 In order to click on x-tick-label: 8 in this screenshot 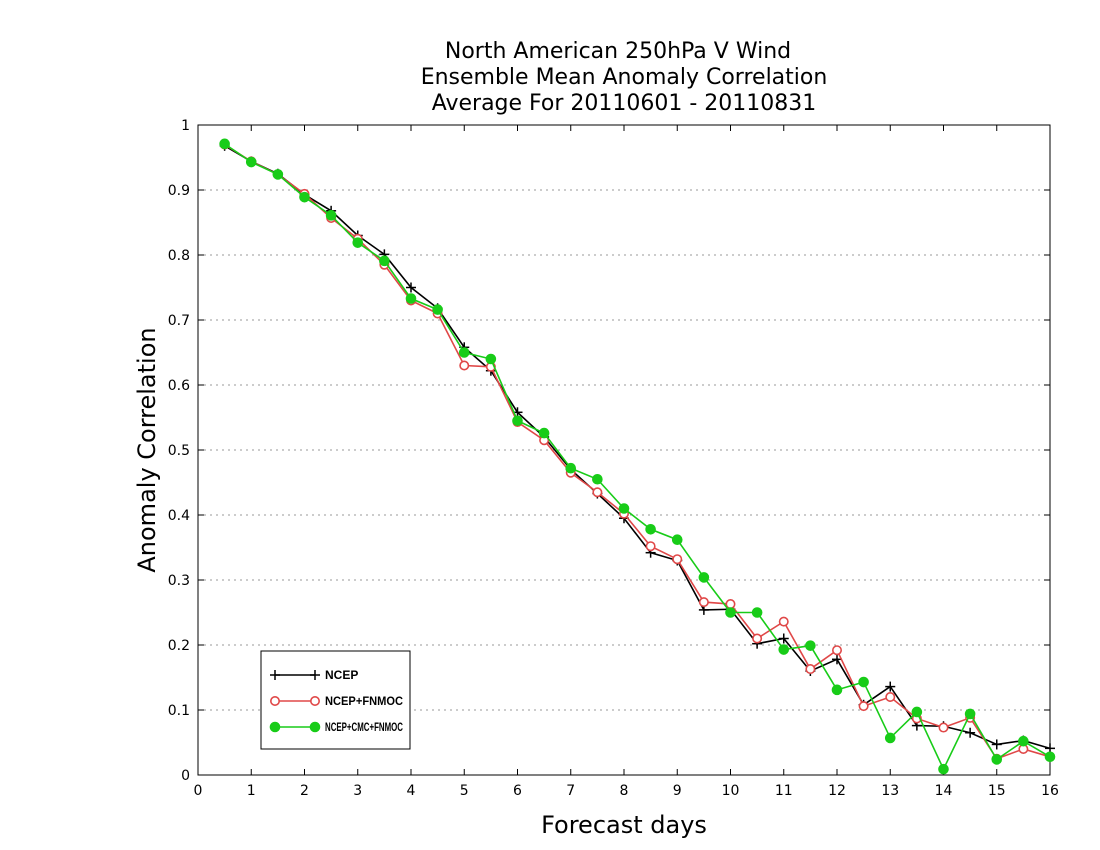, I will do `click(624, 791)`.